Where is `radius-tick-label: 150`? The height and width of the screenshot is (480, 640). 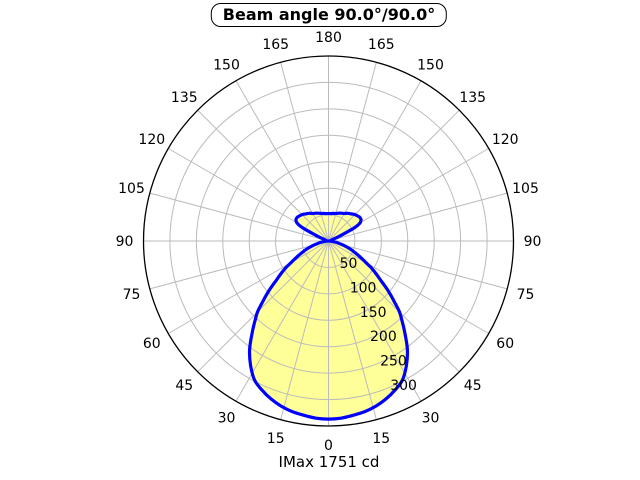
radius-tick-label: 150 is located at coordinates (373, 313).